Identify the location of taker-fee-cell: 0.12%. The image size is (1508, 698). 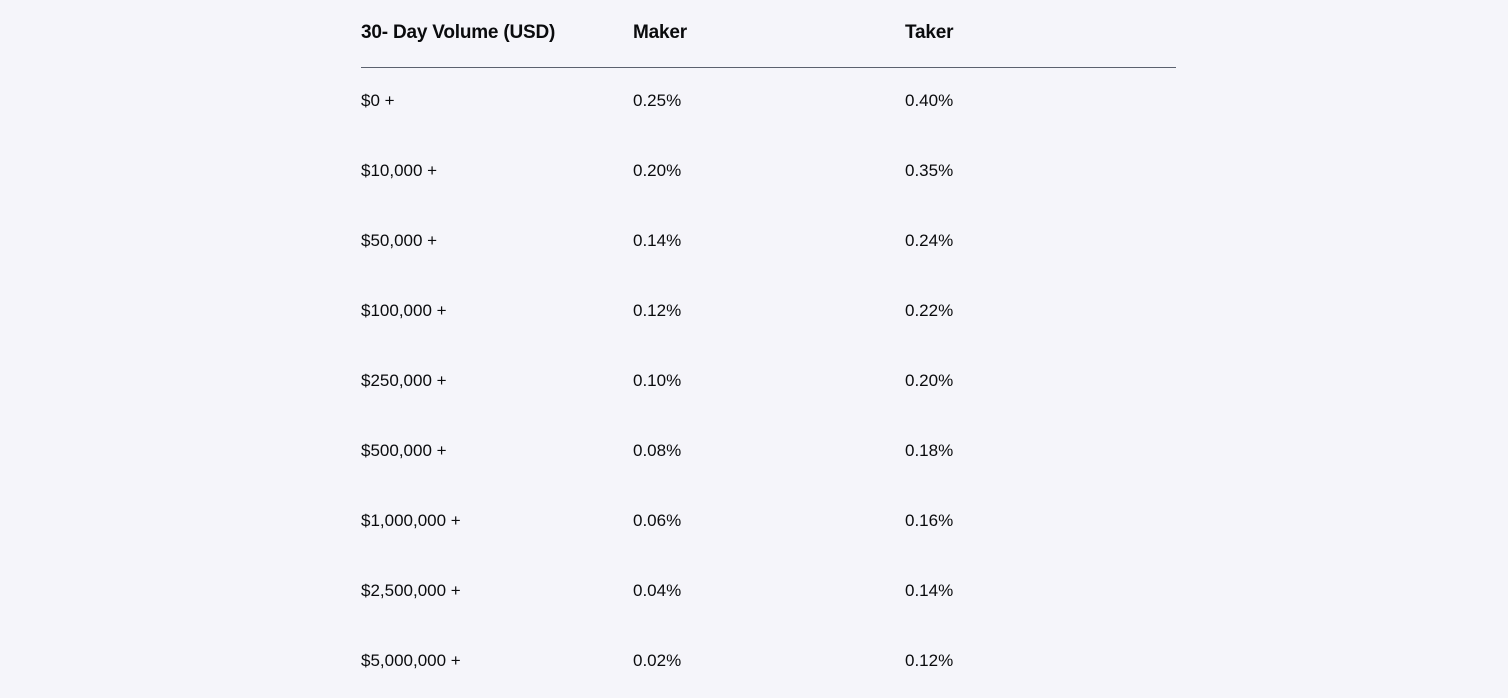
(929, 660).